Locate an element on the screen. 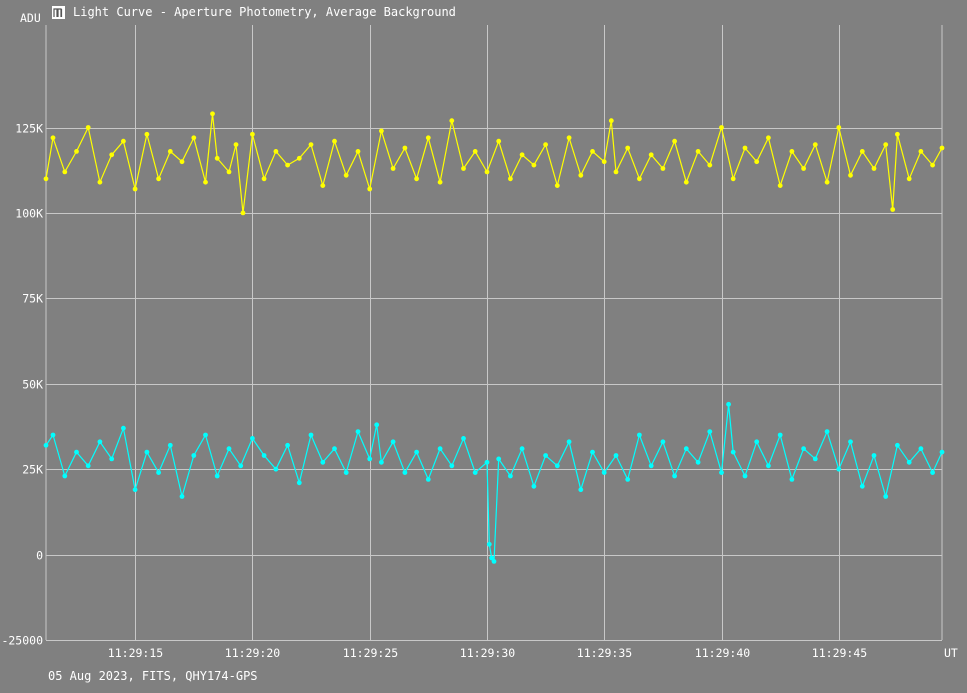 Image resolution: width=967 pixels, height=693 pixels. x-axis-label: UT is located at coordinates (951, 653).